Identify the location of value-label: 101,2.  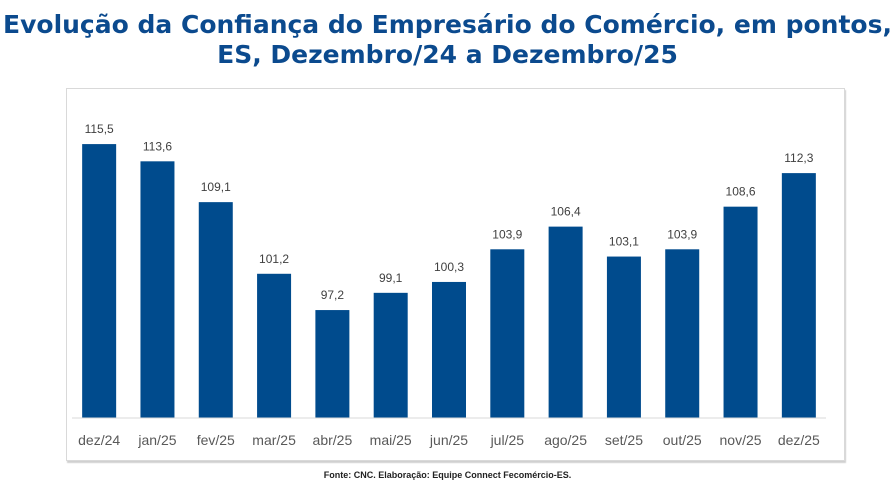
(274, 259).